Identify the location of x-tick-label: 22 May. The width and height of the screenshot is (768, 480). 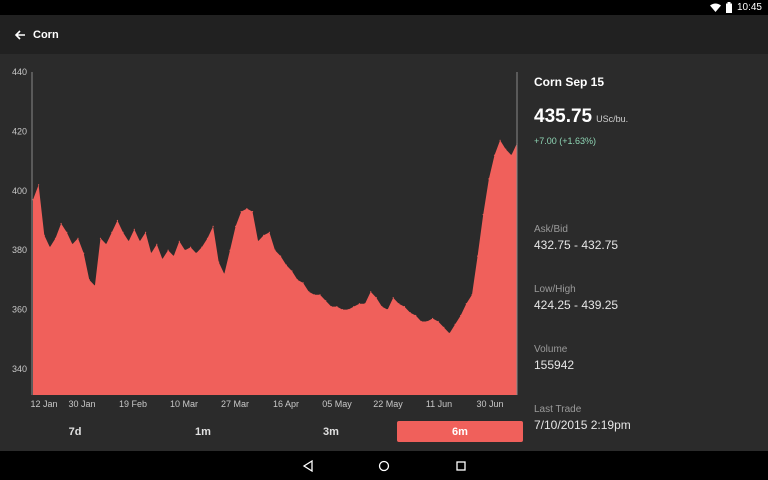
(388, 404).